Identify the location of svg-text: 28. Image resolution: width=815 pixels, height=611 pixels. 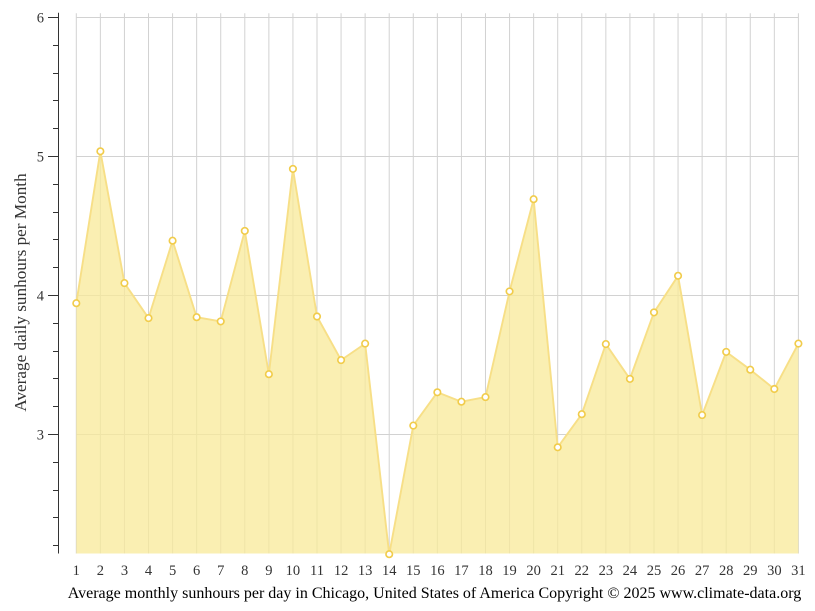
(726, 571).